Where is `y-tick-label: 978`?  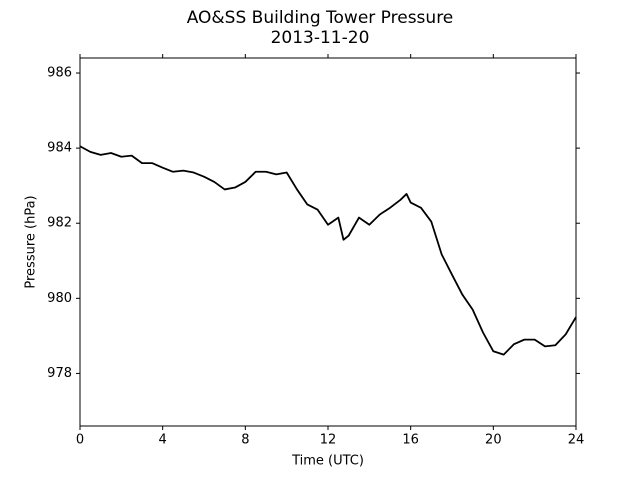 y-tick-label: 978 is located at coordinates (59, 373).